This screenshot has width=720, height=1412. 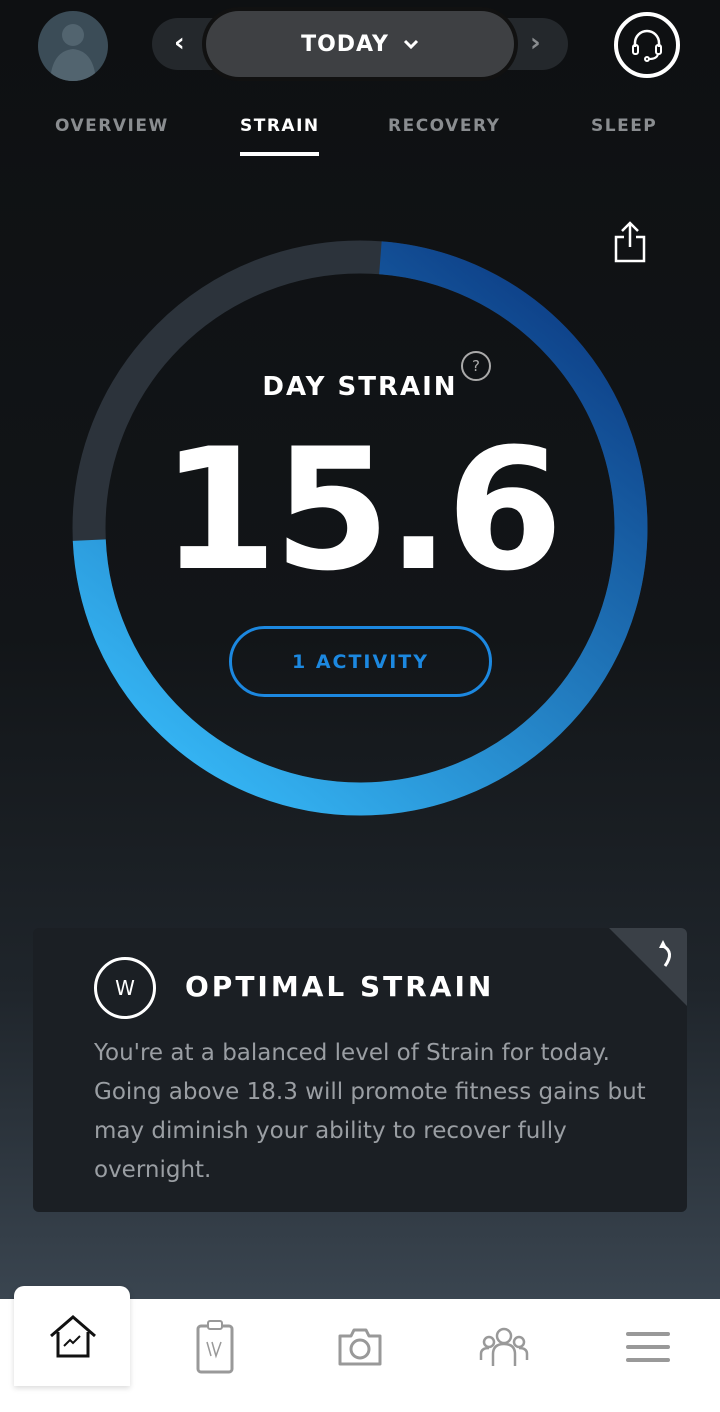 What do you see at coordinates (667, 953) in the screenshot?
I see `flip-card-icon` at bounding box center [667, 953].